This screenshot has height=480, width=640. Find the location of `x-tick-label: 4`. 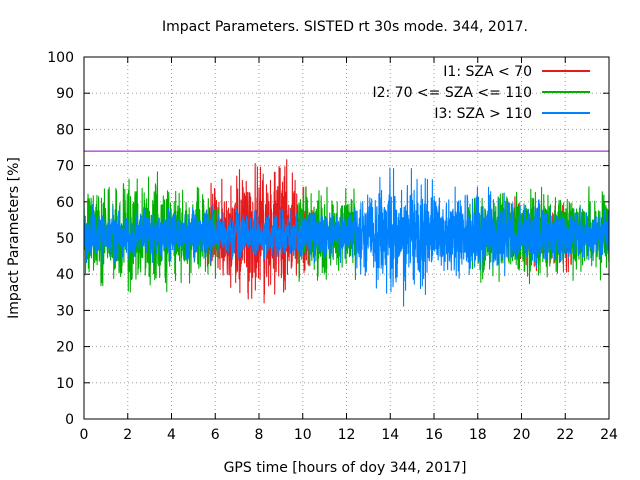

x-tick-label: 4 is located at coordinates (171, 435).